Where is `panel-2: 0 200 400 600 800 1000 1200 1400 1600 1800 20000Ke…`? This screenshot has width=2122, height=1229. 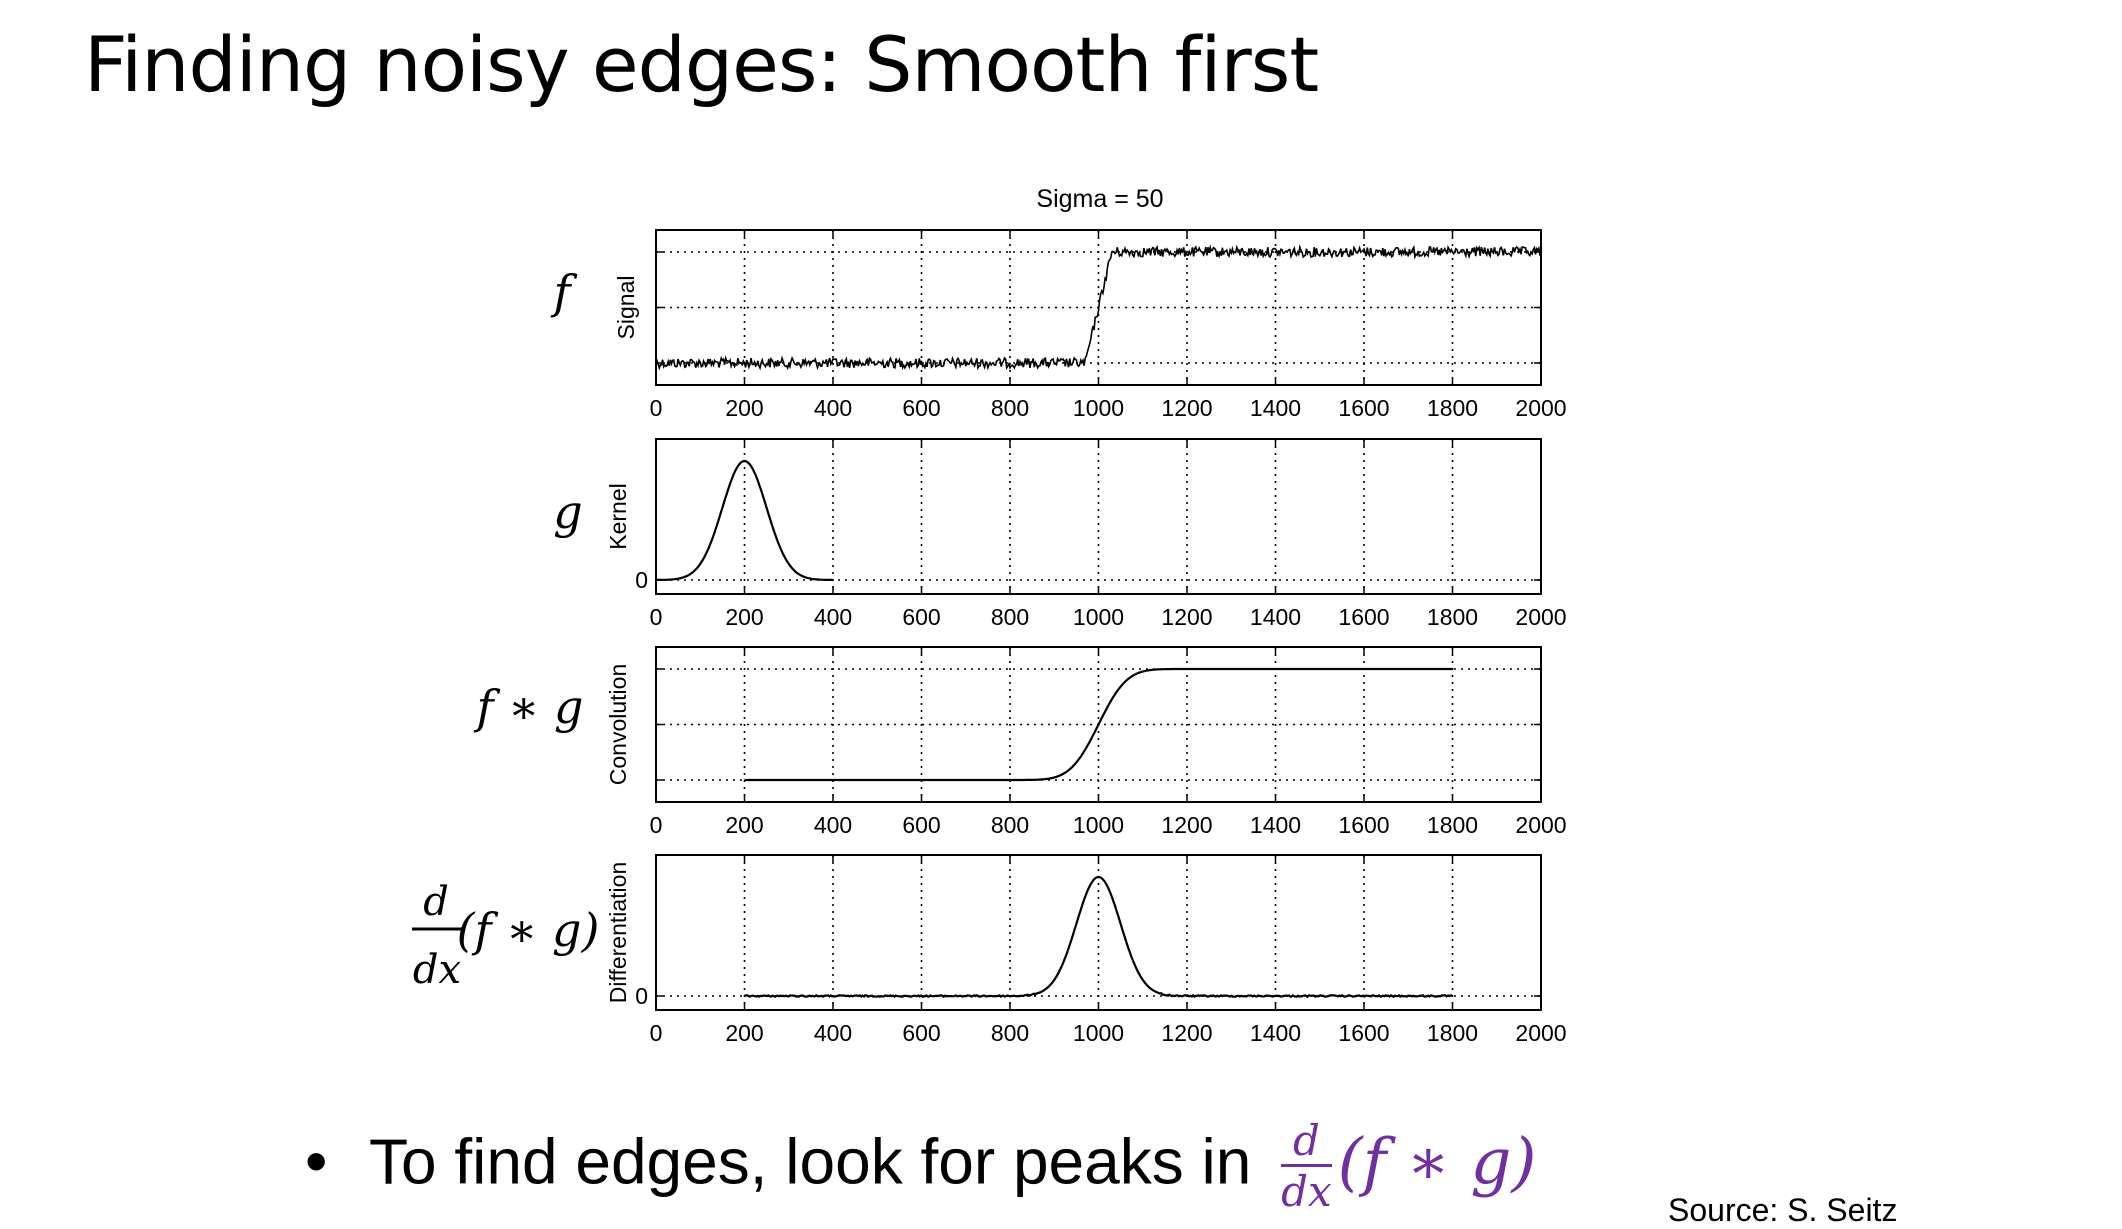 panel-2: 0 200 400 600 800 1000 1200 1400 1600 1800 20000Ke… is located at coordinates (1086, 534).